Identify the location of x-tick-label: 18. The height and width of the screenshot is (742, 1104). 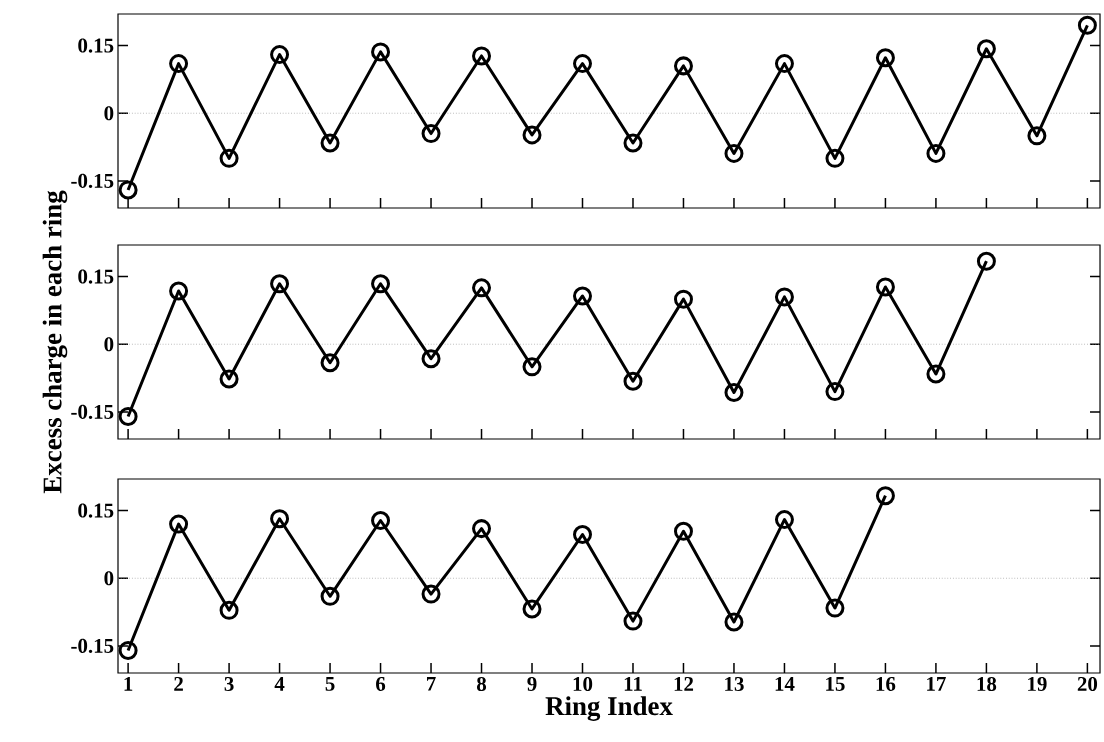
(987, 684).